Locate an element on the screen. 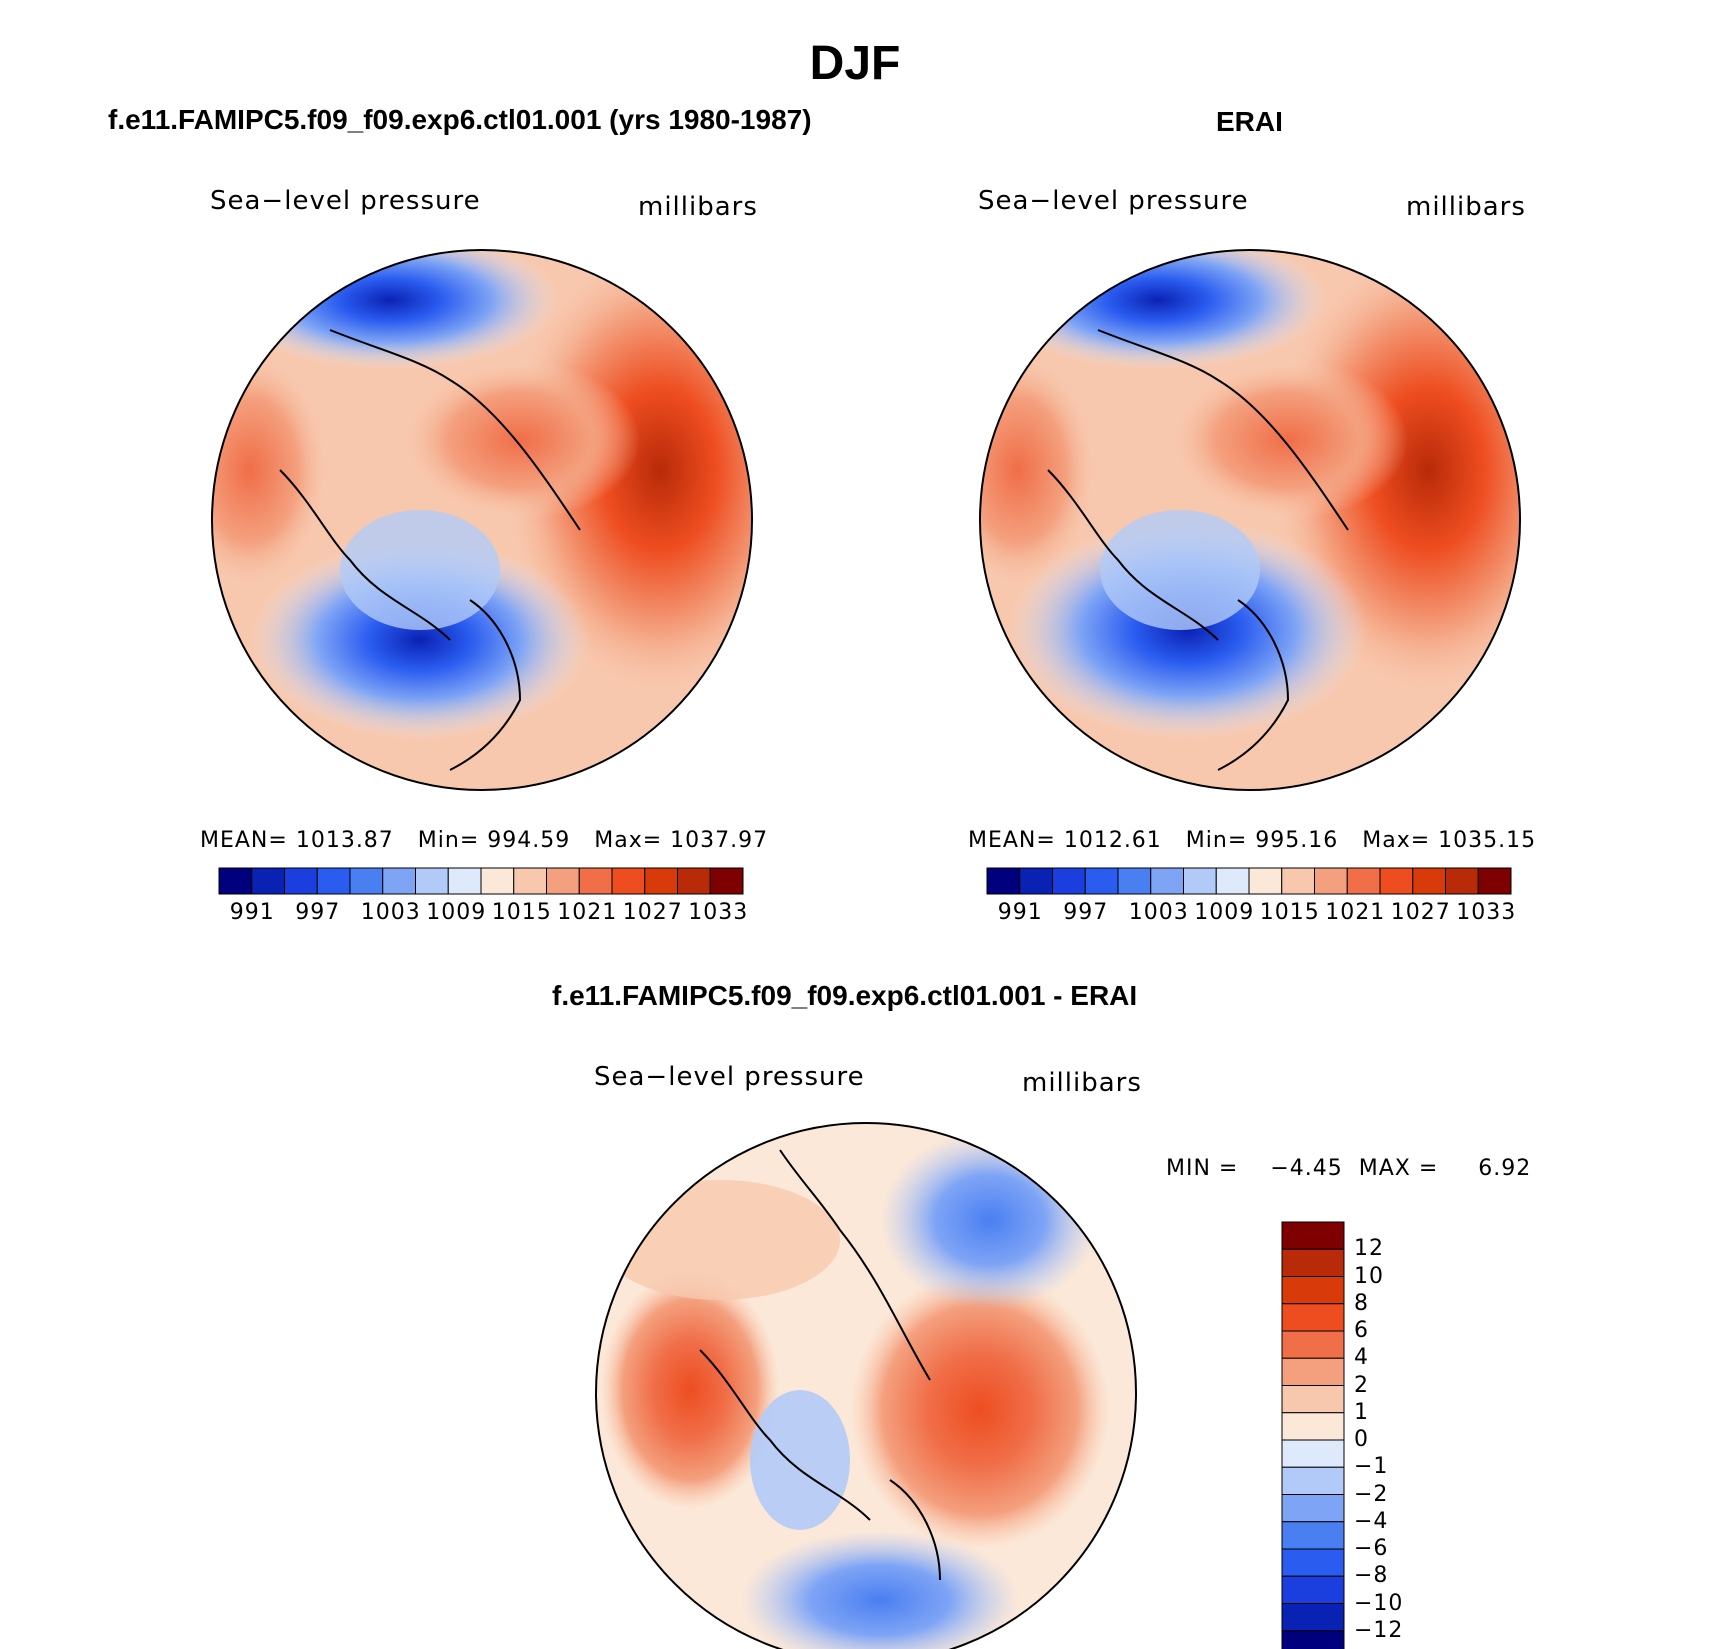  stats-model: MEAN= 1013.87 Min= 994.59 Max= 1037.97 is located at coordinates (484, 840).